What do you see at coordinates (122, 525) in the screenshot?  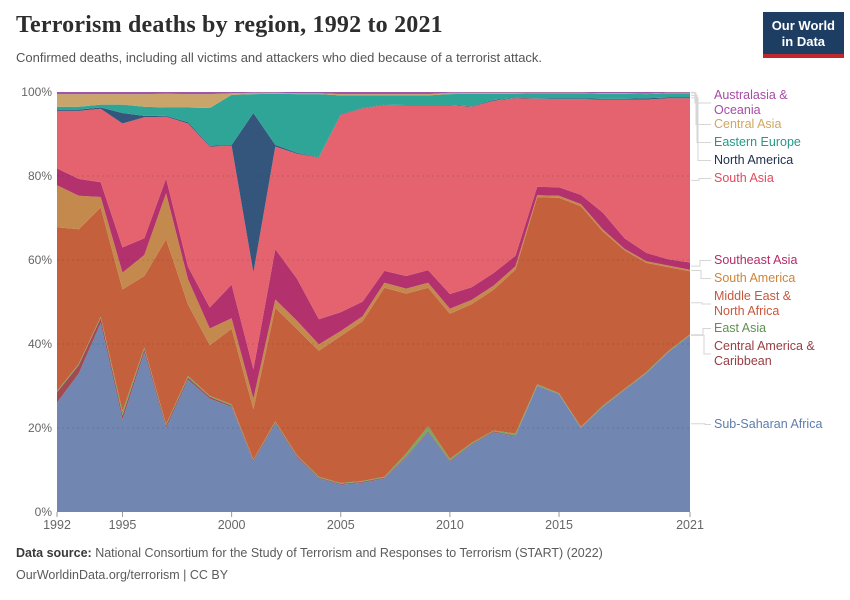 I see `x-axis-label: 1995` at bounding box center [122, 525].